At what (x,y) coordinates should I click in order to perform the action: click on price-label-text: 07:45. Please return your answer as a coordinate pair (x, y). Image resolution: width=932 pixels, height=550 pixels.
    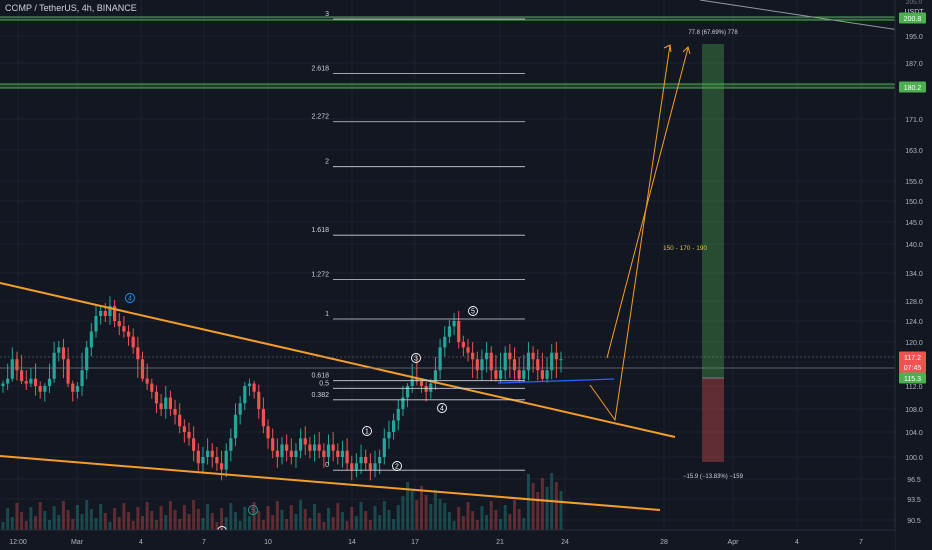
    Looking at the image, I should click on (913, 368).